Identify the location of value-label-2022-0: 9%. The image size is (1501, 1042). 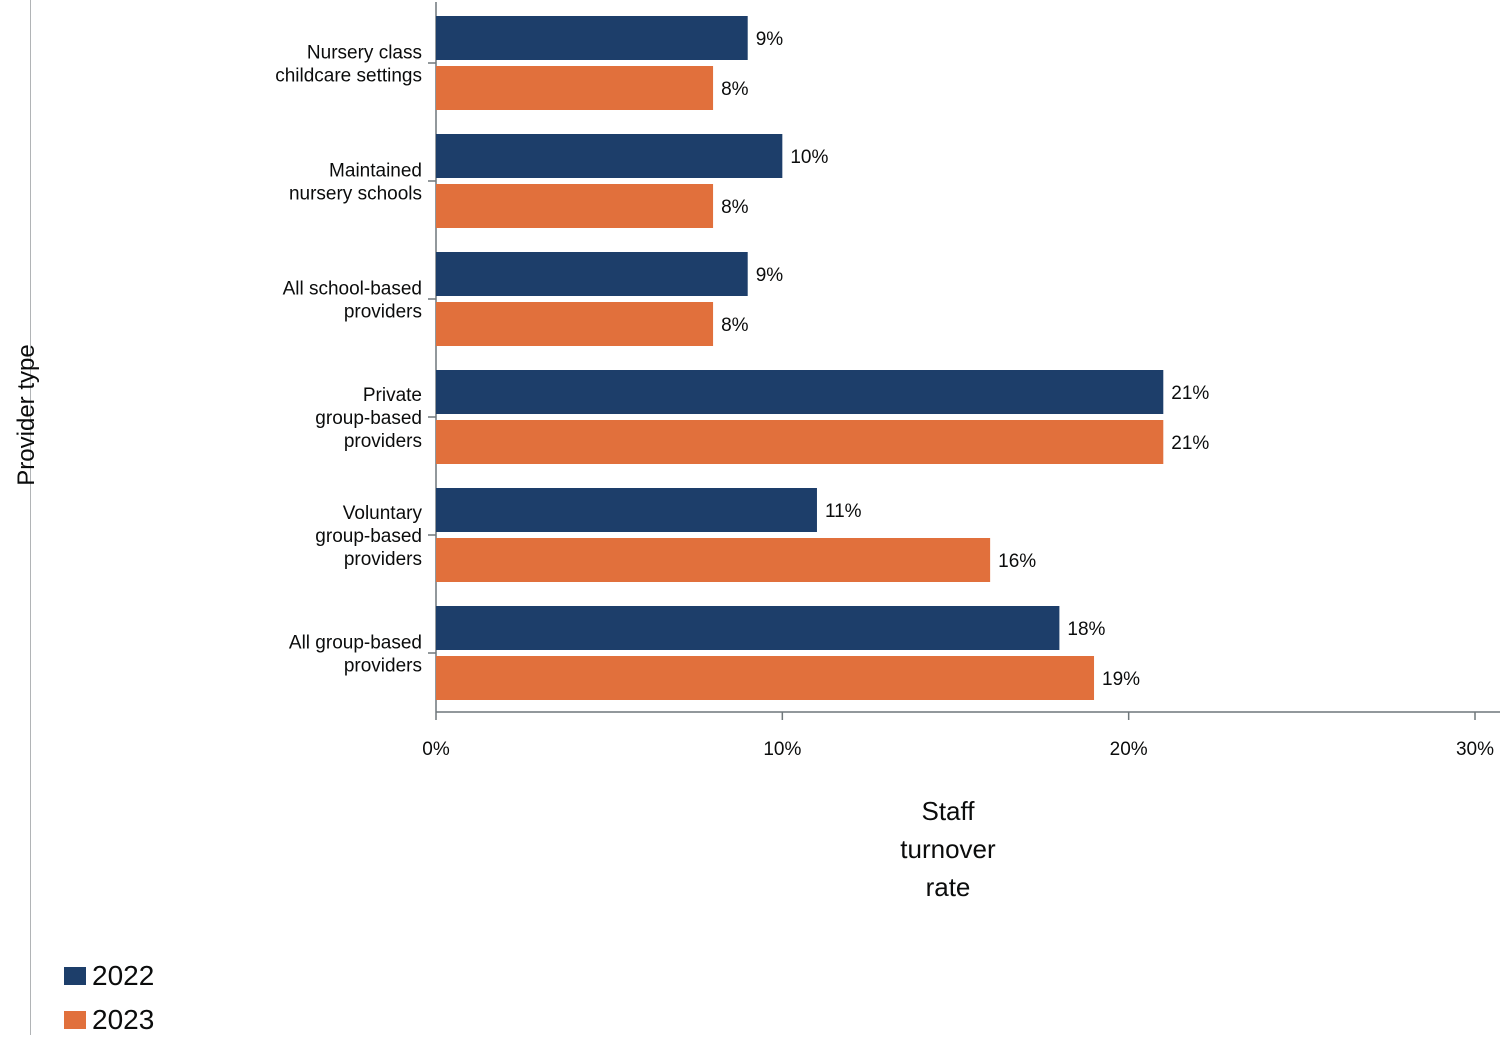
(770, 39).